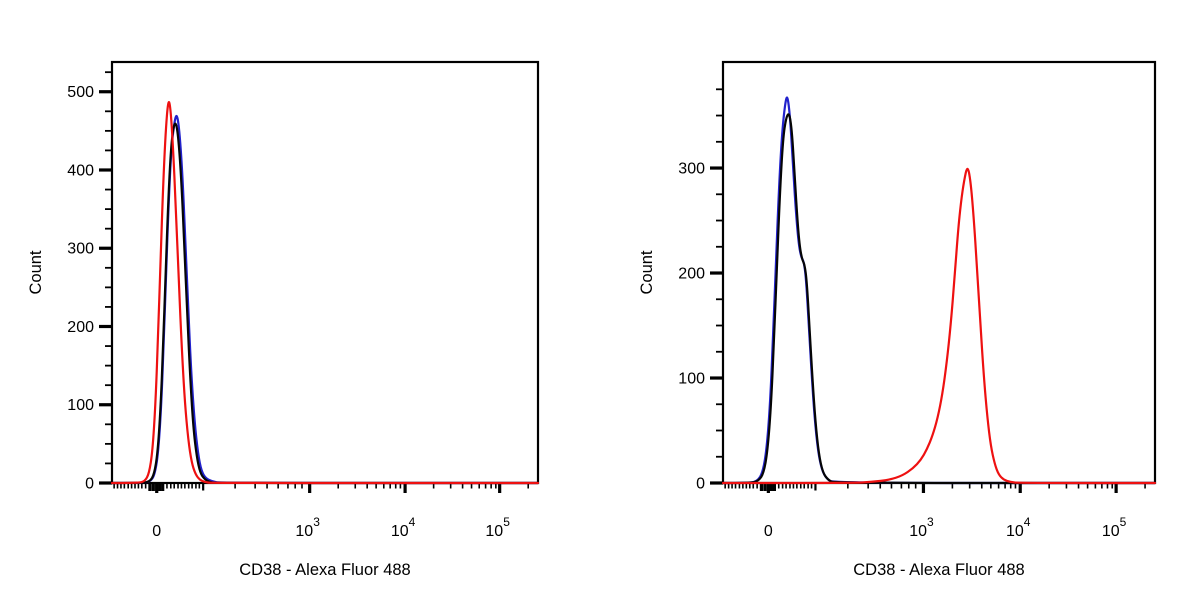  What do you see at coordinates (80, 92) in the screenshot?
I see `y-tick-label: 500` at bounding box center [80, 92].